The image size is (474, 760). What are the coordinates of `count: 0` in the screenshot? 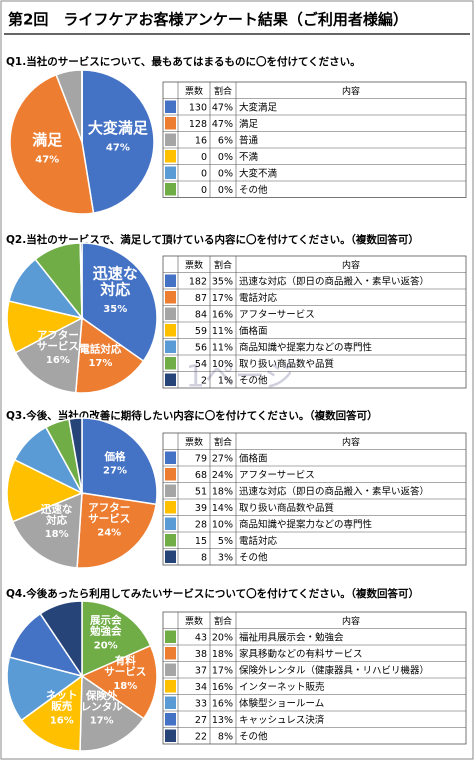 It's located at (204, 190).